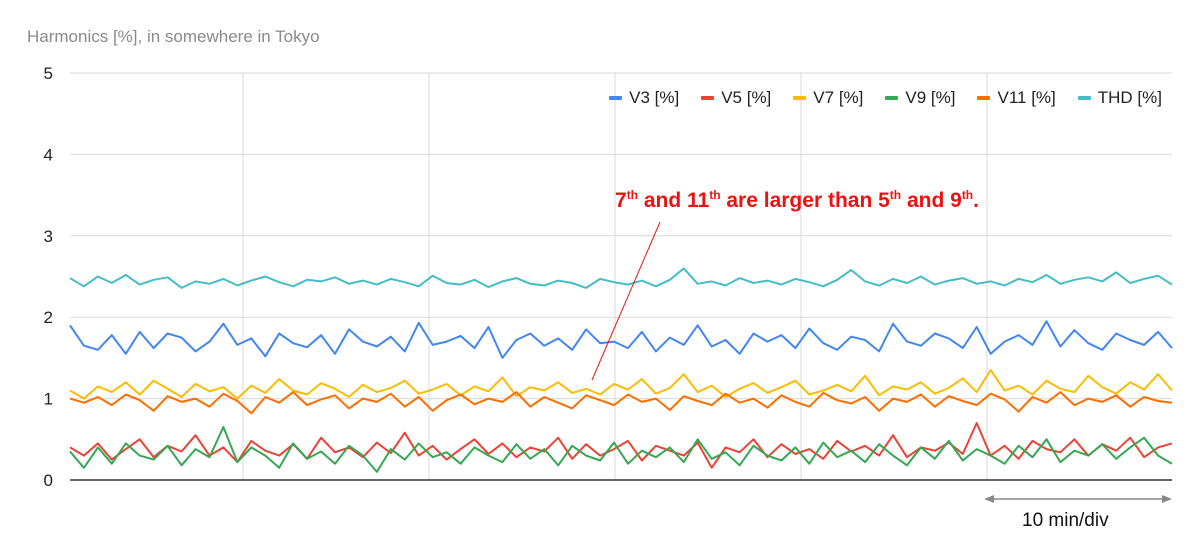 This screenshot has height=548, width=1200. What do you see at coordinates (48, 317) in the screenshot?
I see `y-tick-label: 2` at bounding box center [48, 317].